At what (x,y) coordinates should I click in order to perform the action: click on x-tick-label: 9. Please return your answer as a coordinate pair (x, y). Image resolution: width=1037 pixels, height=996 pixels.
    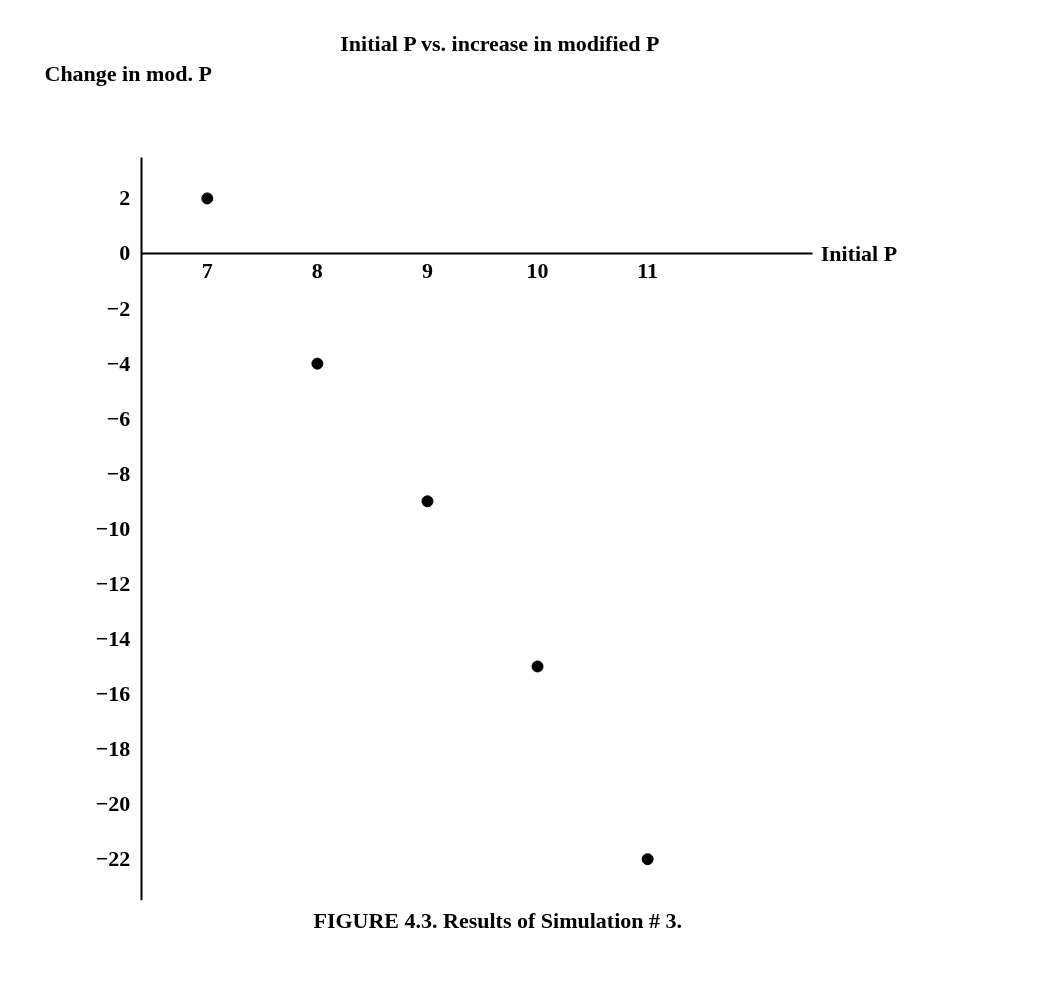
    Looking at the image, I should click on (427, 271).